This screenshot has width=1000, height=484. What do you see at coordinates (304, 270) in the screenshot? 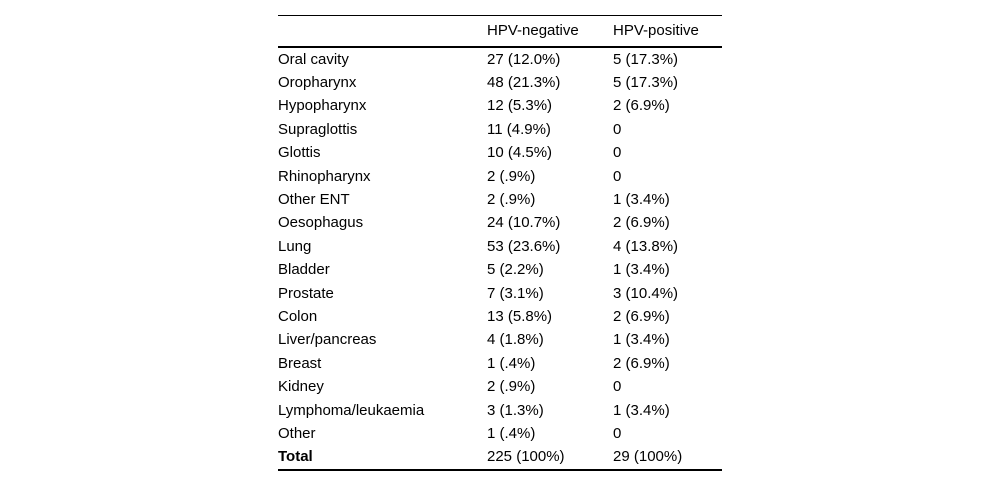
I see `row-label: Bladder` at bounding box center [304, 270].